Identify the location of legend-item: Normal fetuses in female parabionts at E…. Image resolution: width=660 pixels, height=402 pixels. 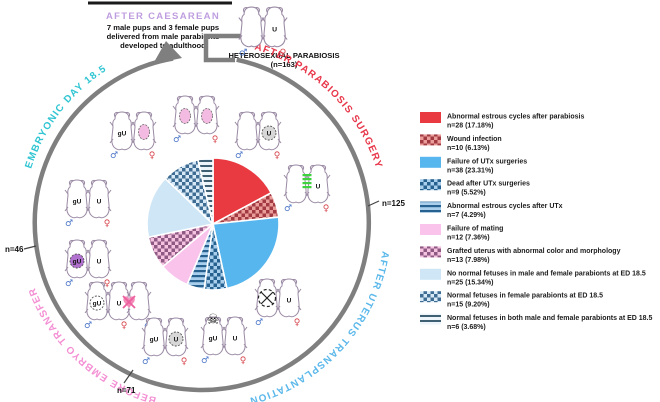
(511, 300).